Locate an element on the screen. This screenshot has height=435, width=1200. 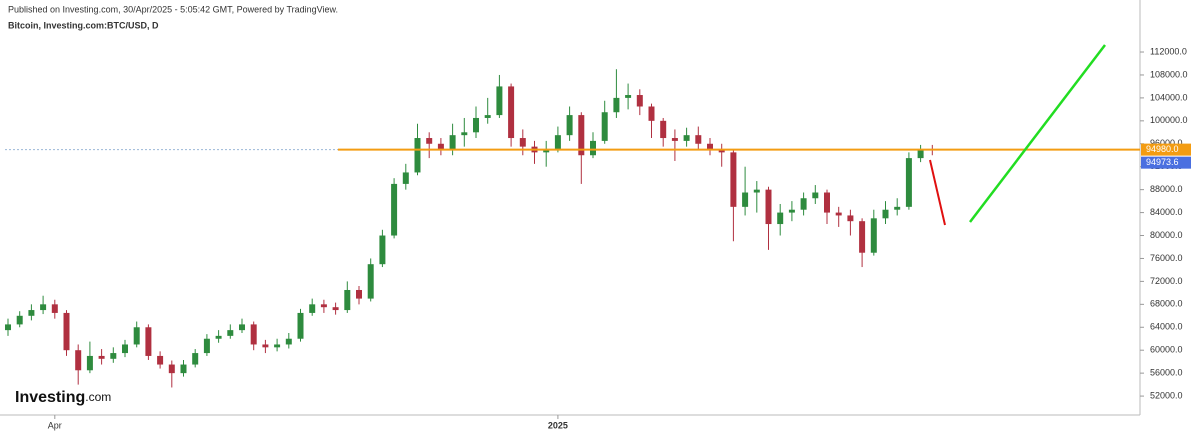
y-tick-label: 108000.0 is located at coordinates (1169, 74).